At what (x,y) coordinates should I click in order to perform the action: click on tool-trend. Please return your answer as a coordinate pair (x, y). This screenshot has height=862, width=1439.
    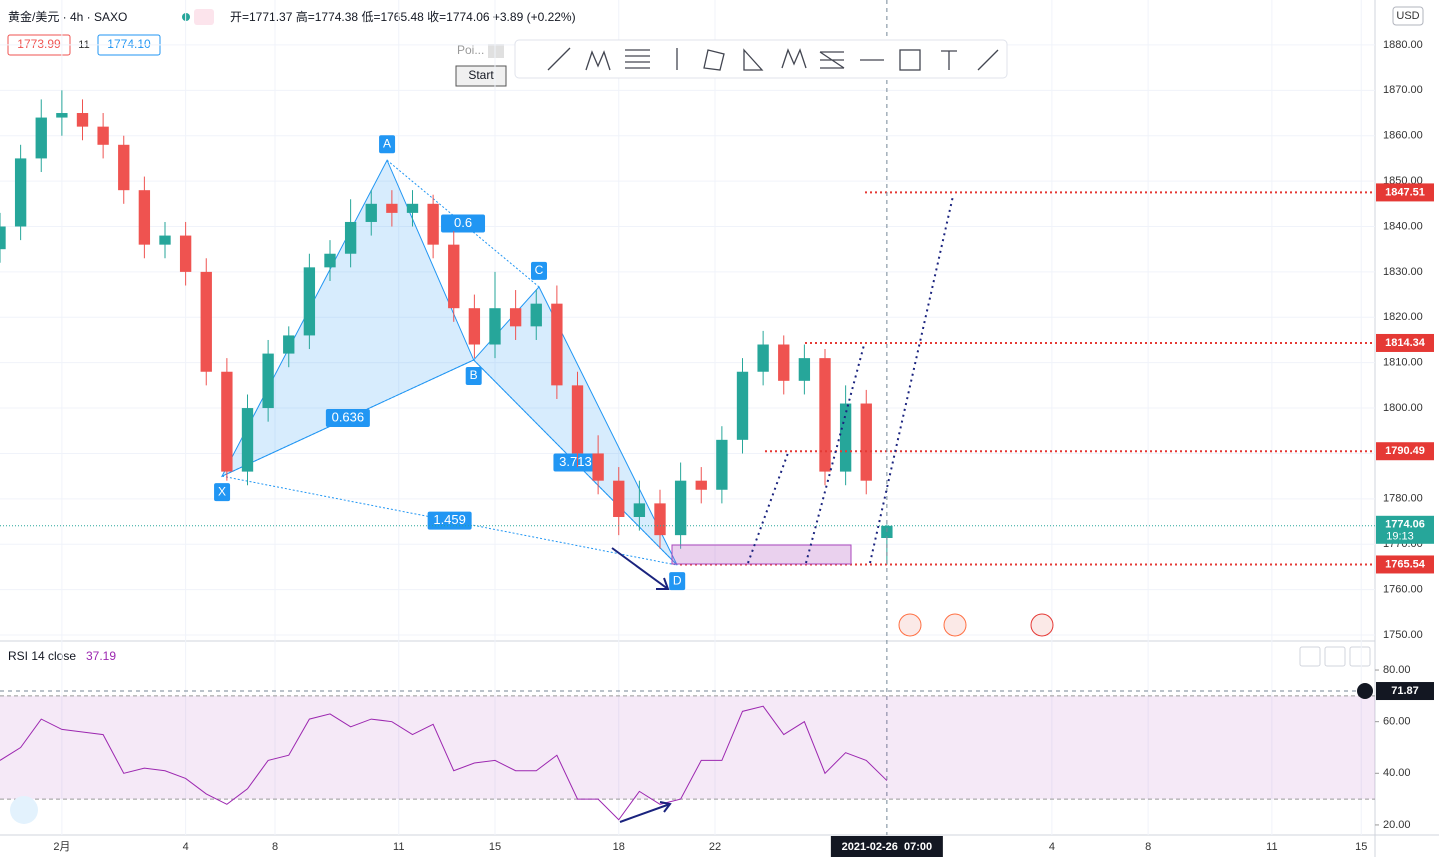
    Looking at the image, I should click on (559, 59).